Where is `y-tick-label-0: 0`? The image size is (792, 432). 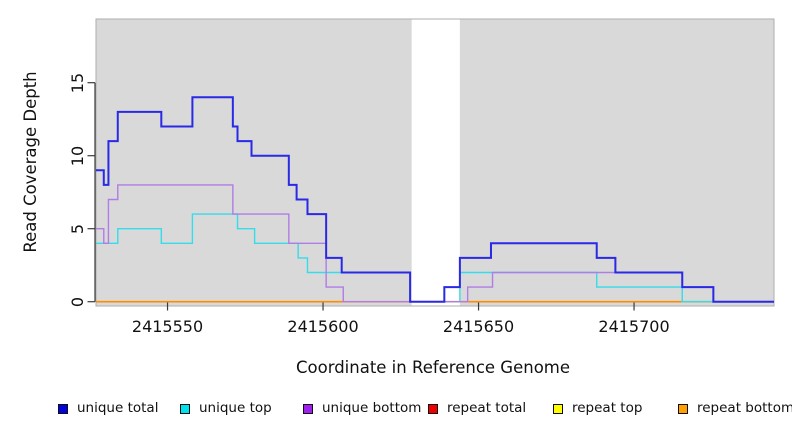 y-tick-label-0: 0 is located at coordinates (77, 301).